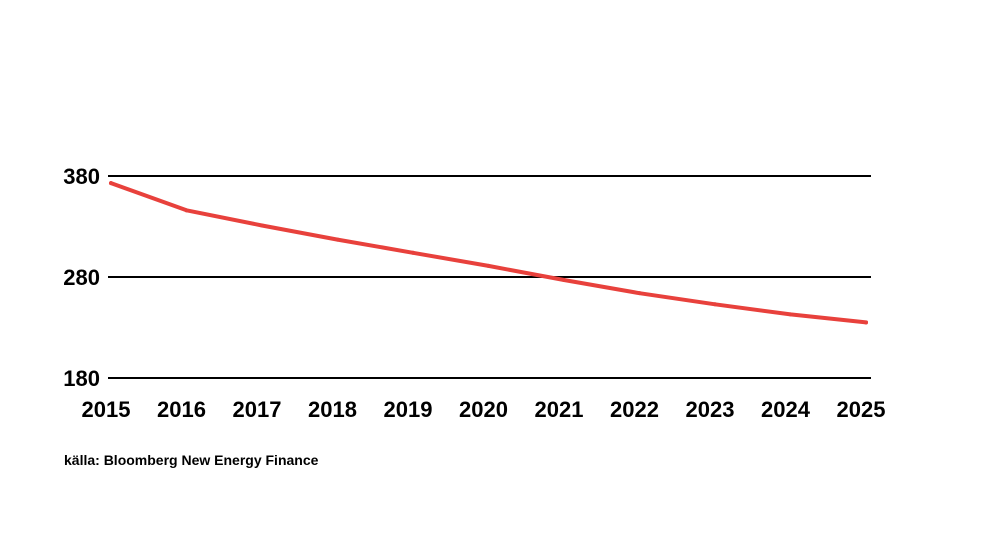 The height and width of the screenshot is (558, 992). What do you see at coordinates (81, 378) in the screenshot?
I see `y-tick-label: 180` at bounding box center [81, 378].